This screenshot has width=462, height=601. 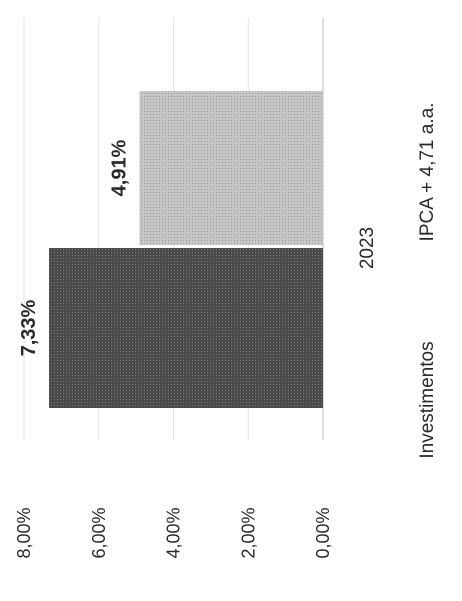 I want to click on data-label: 7,33%, so click(x=29, y=327).